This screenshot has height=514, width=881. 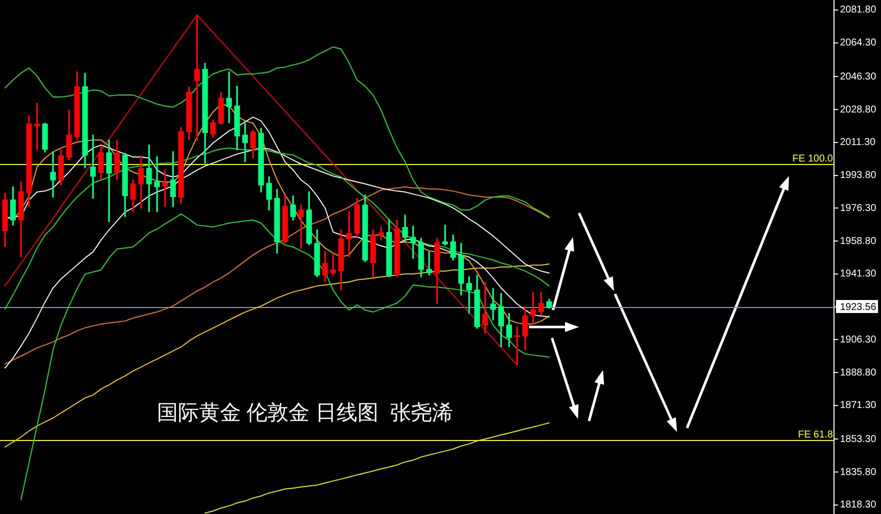 I want to click on y-tick-label: 1976.30, so click(x=858, y=208).